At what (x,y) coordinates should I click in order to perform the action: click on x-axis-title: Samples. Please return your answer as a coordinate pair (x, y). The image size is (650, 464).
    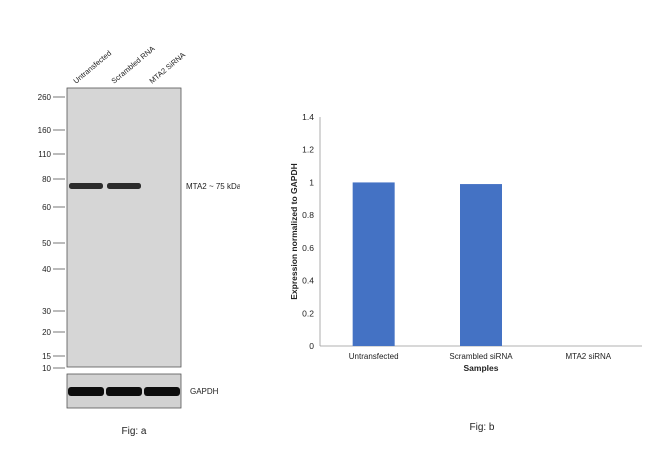
    Looking at the image, I should click on (481, 368).